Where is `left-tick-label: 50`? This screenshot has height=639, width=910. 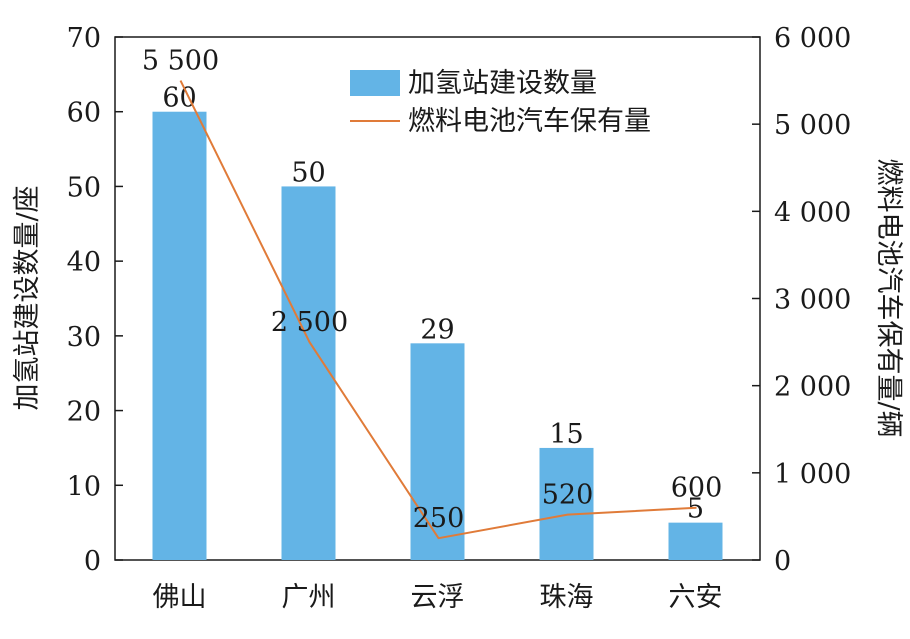
left-tick-label: 50 is located at coordinates (84, 187).